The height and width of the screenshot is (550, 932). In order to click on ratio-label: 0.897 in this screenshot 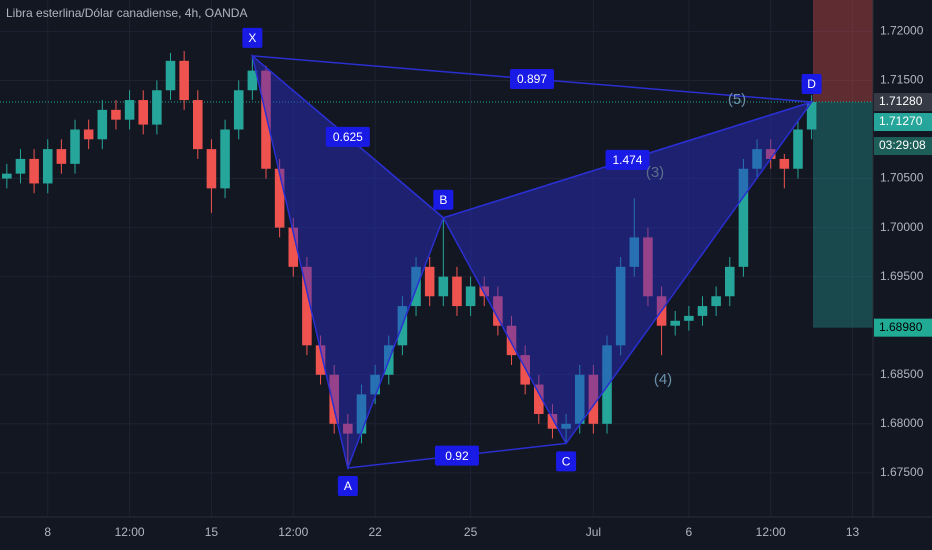, I will do `click(532, 79)`.